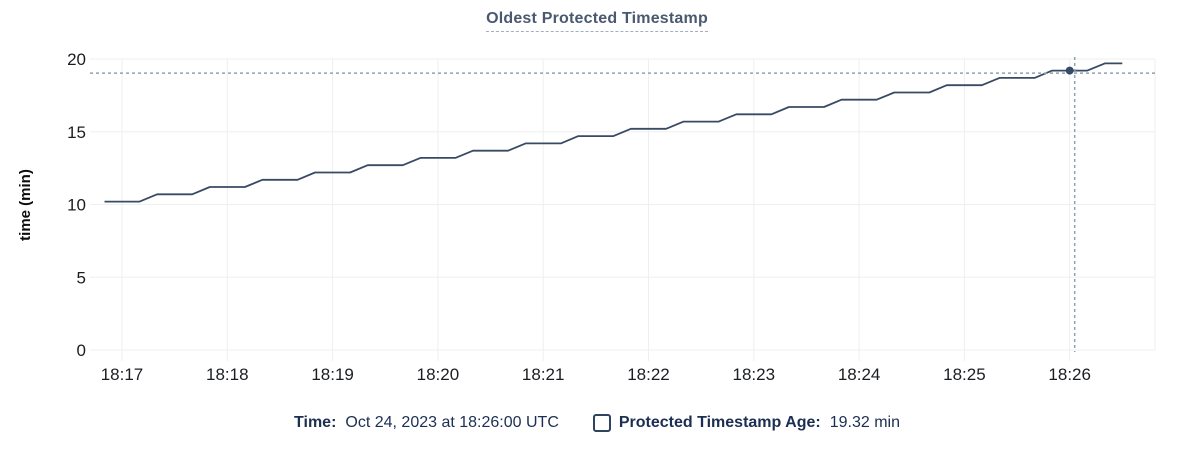 The width and height of the screenshot is (1194, 466). I want to click on x-tick-label: 18:26, so click(1069, 374).